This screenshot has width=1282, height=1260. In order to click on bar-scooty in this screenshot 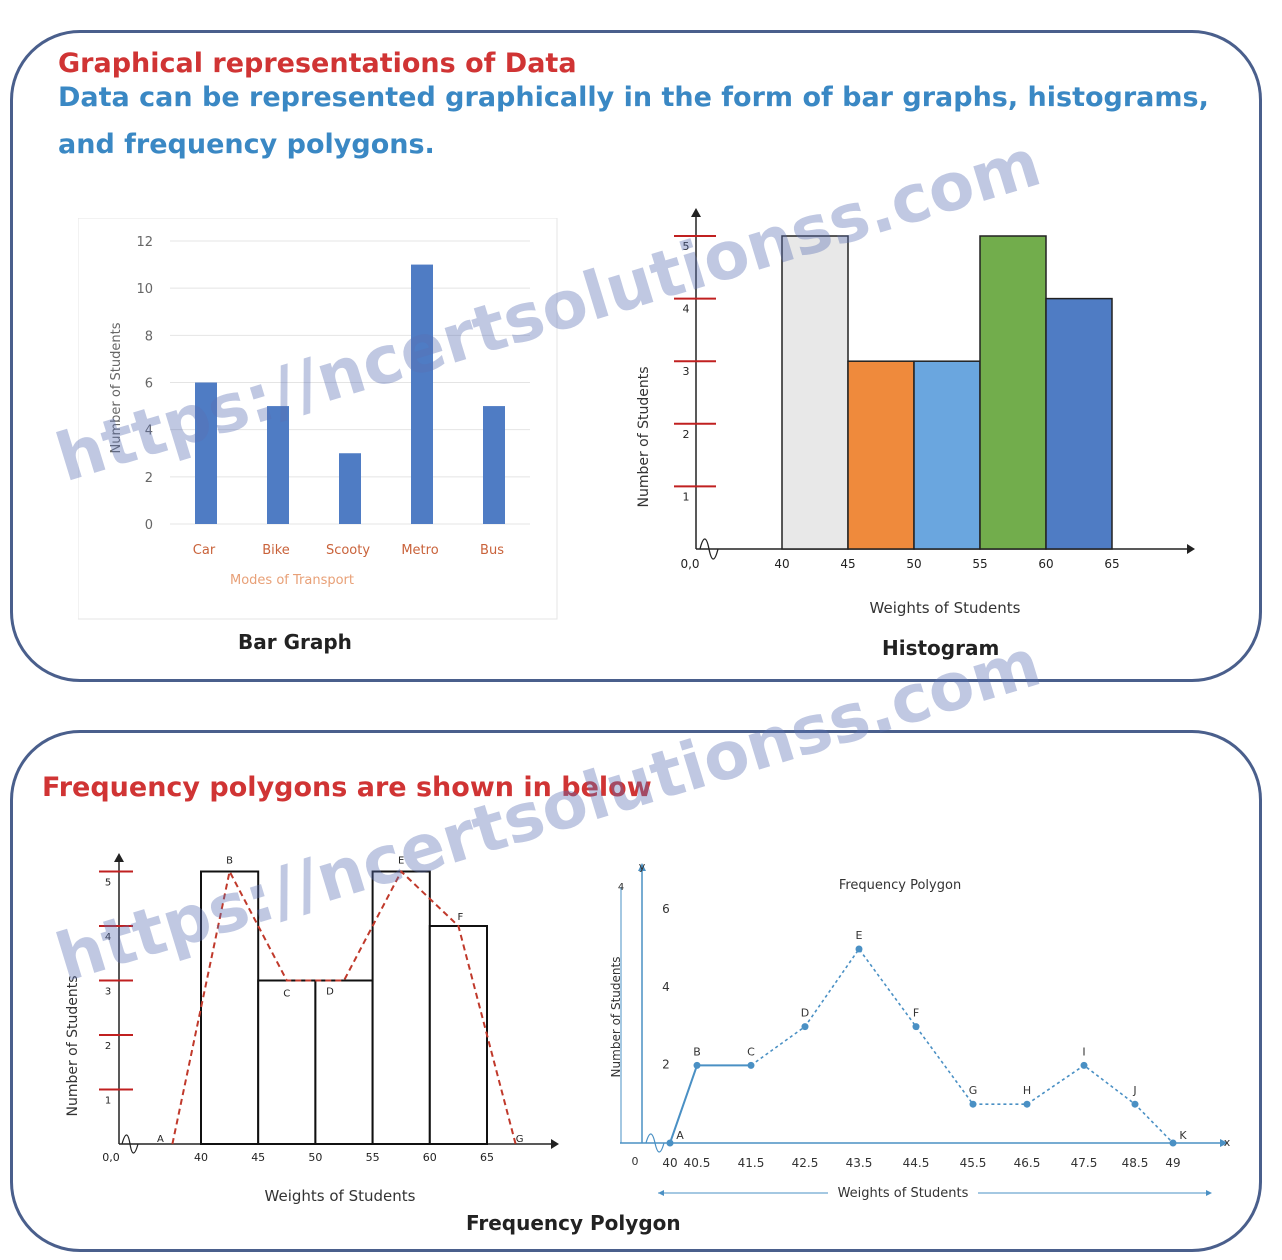, I will do `click(350, 488)`.